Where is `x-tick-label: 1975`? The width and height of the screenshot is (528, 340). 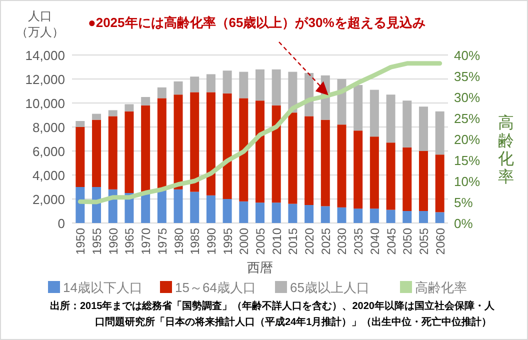
x-tick-label: 1975 is located at coordinates (162, 241).